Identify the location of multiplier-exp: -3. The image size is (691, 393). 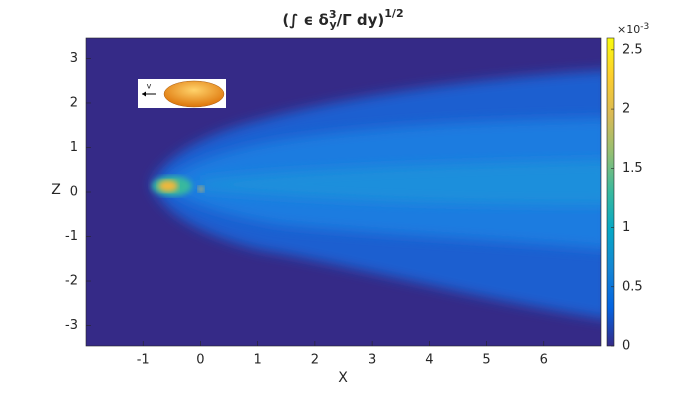
(644, 27).